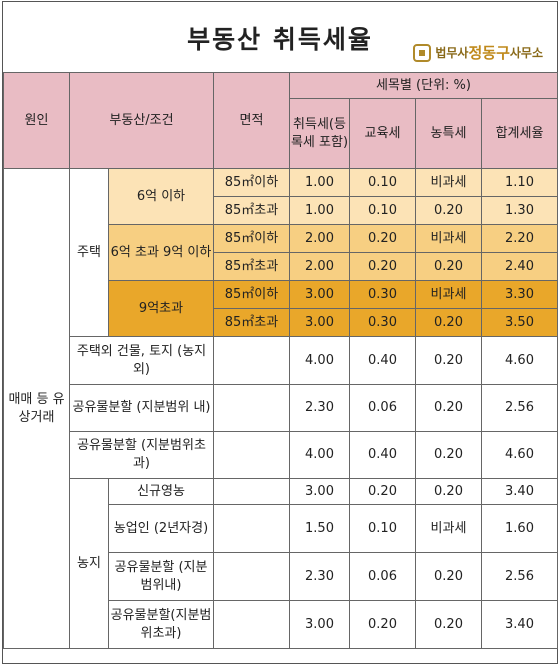 The height and width of the screenshot is (666, 560). I want to click on house-condition-cell: 9억초과, so click(161, 308).